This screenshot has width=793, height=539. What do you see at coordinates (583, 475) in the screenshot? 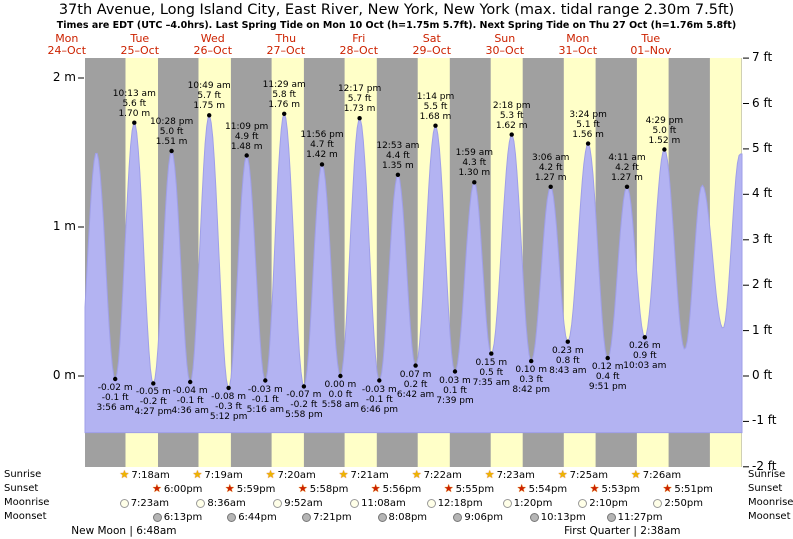
I see `sunrise-entry: ★ 7:25am` at bounding box center [583, 475].